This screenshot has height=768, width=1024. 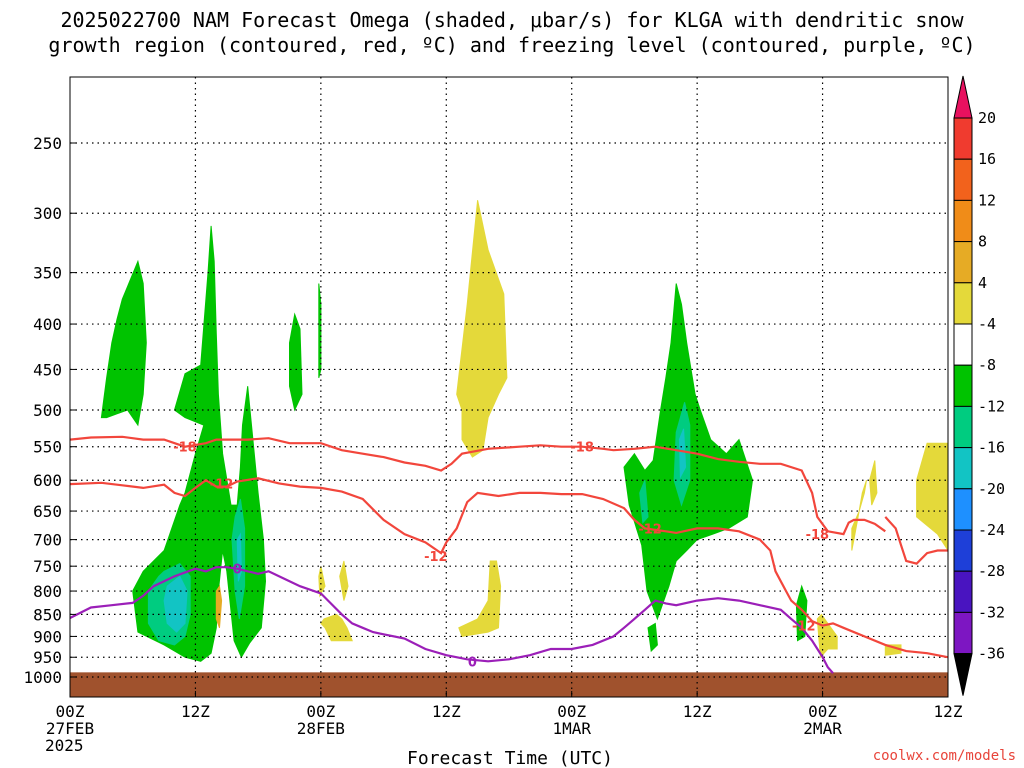 I want to click on ground-band, so click(x=509, y=684).